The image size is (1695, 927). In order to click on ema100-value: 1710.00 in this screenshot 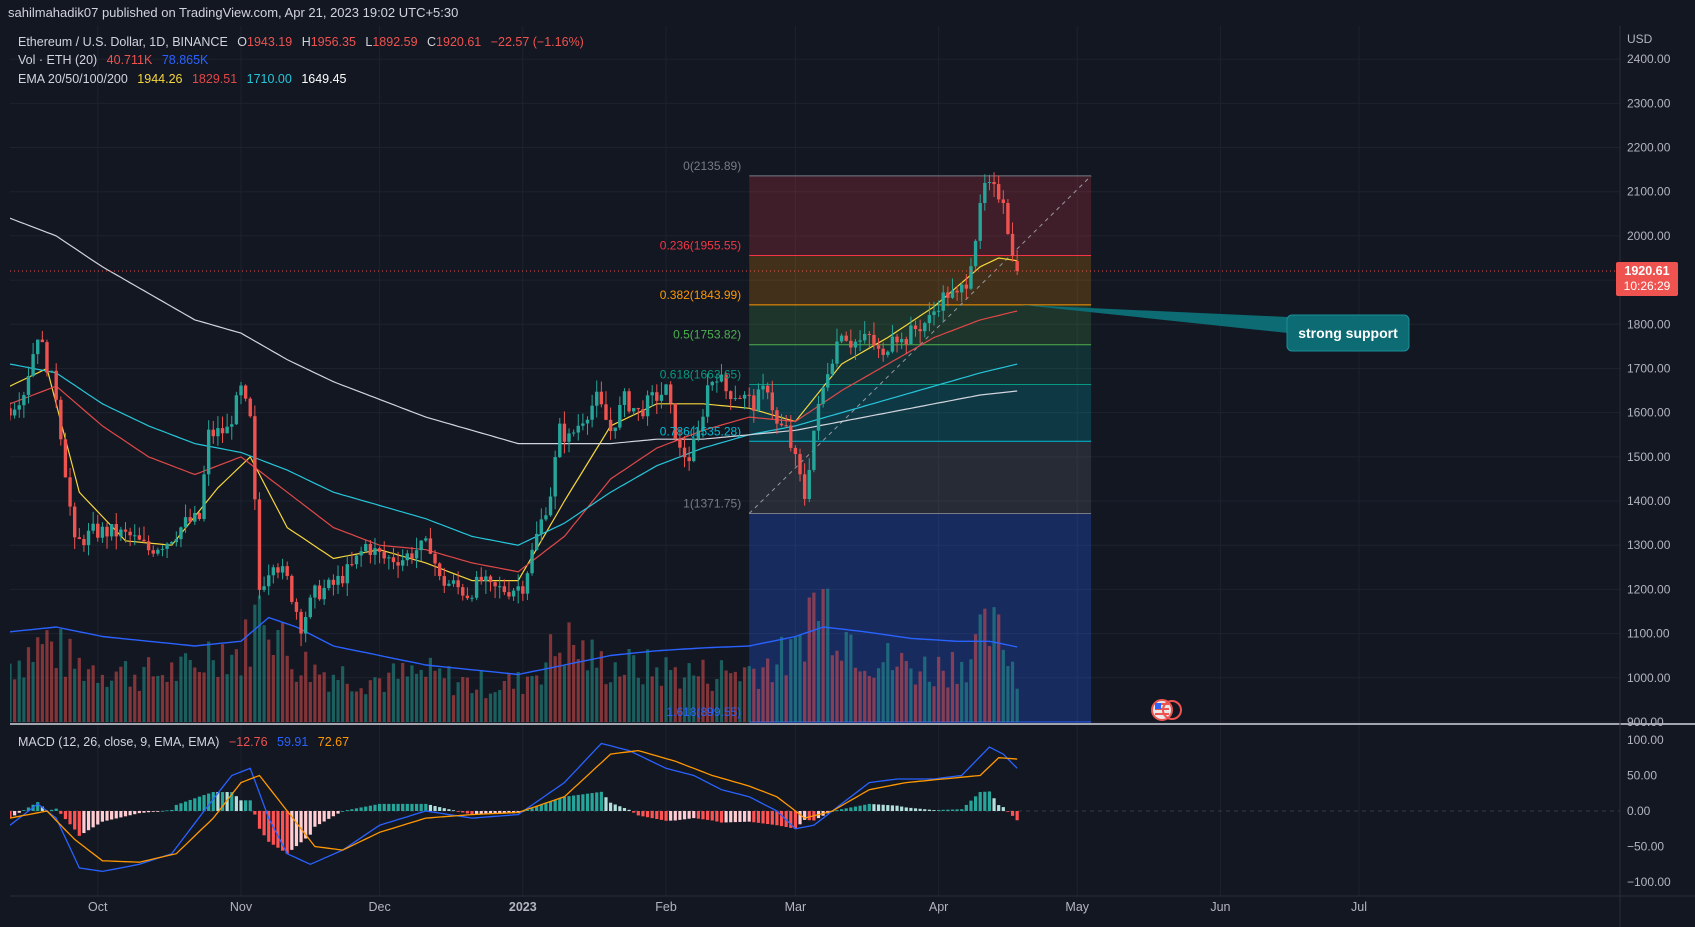, I will do `click(269, 79)`.